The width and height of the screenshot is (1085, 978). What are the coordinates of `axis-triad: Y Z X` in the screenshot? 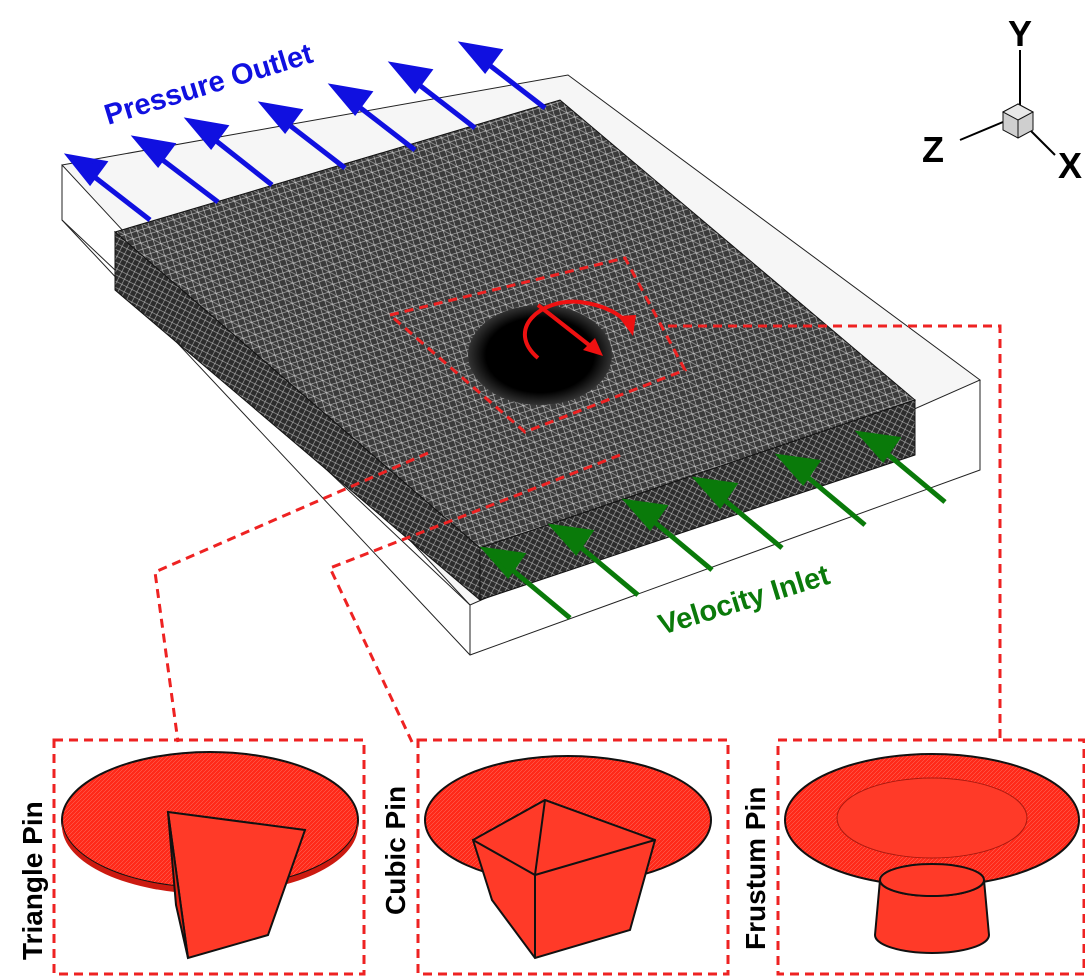 It's located at (1002, 99).